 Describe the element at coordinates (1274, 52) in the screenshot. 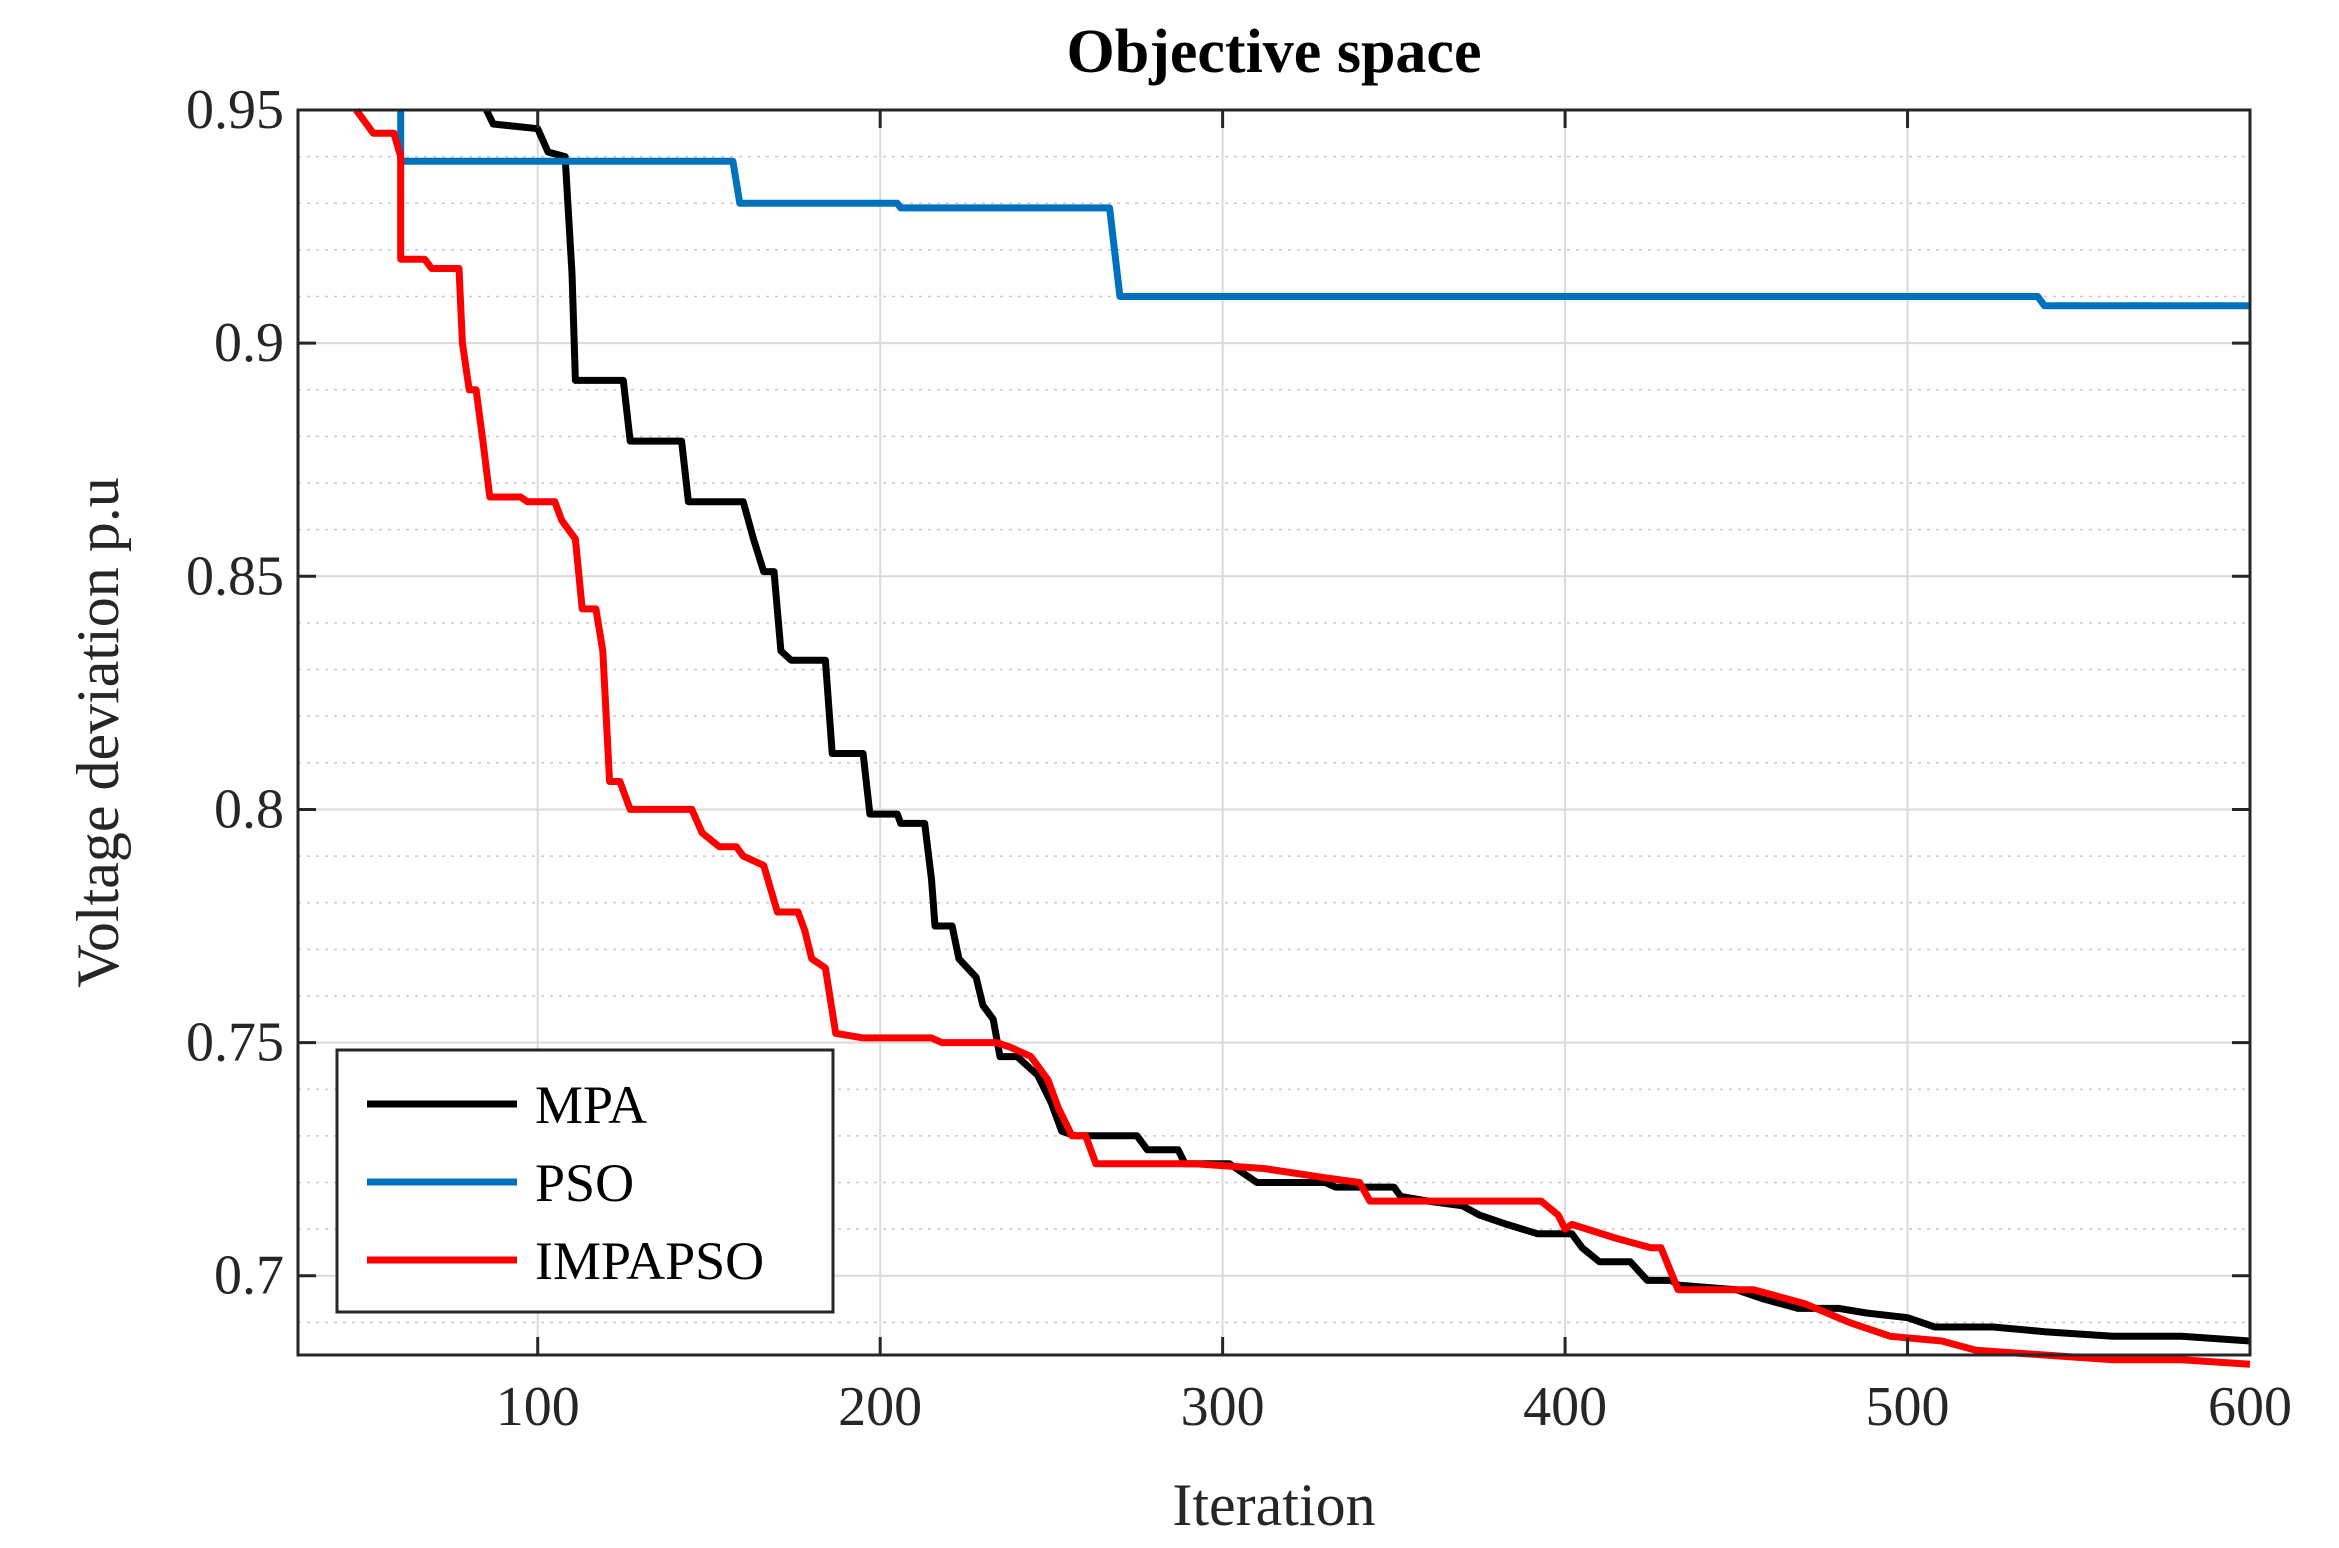

I see `chart-title: Objective space` at that location.